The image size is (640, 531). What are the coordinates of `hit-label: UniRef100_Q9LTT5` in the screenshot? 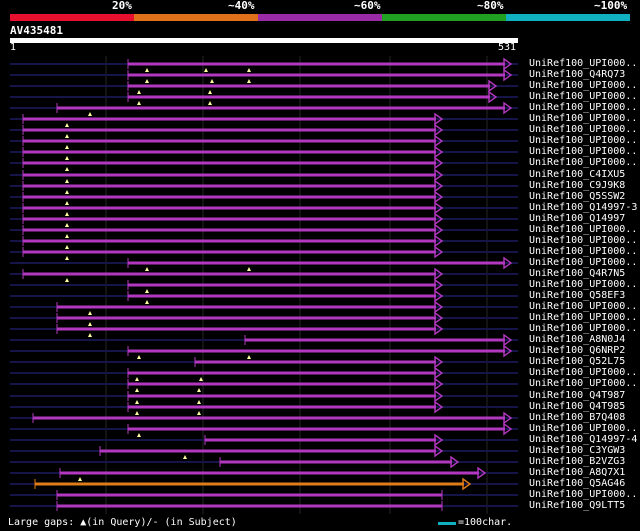 It's located at (577, 505).